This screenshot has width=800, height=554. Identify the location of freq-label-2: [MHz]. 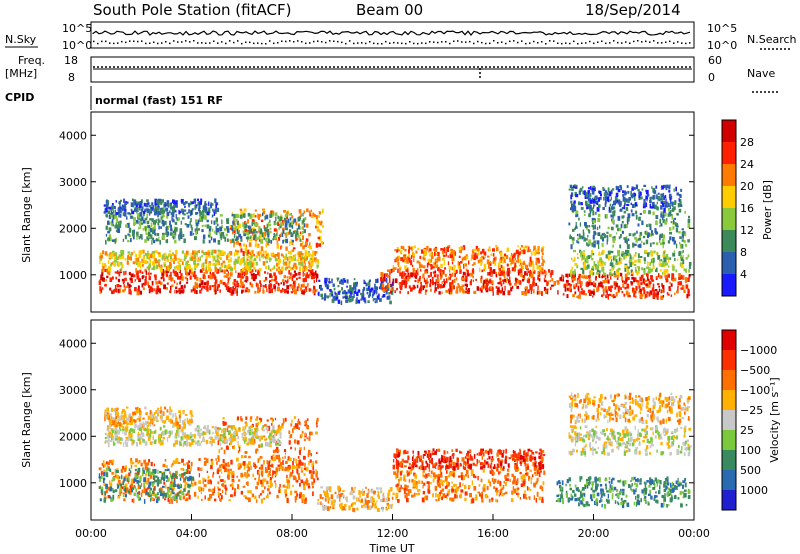
(21, 73).